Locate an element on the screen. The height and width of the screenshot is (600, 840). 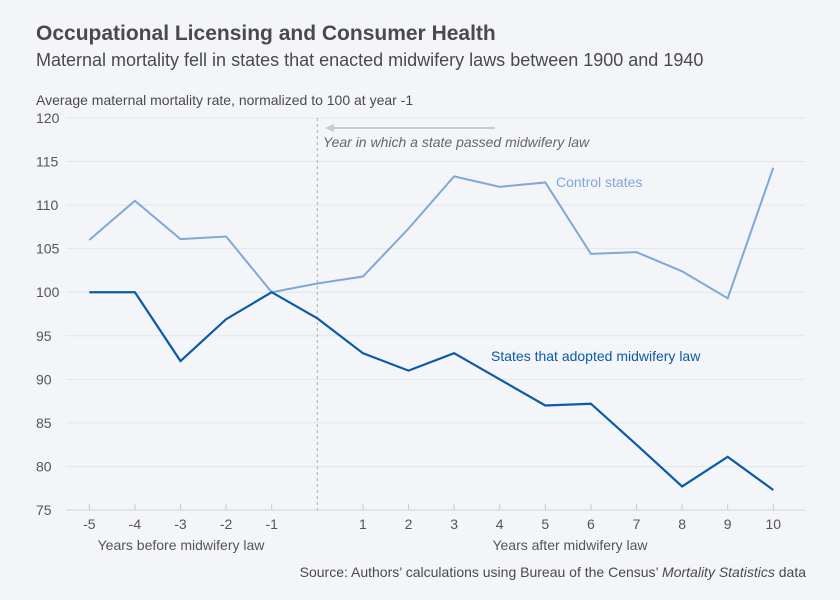
y-tick-label: 120 is located at coordinates (48, 118).